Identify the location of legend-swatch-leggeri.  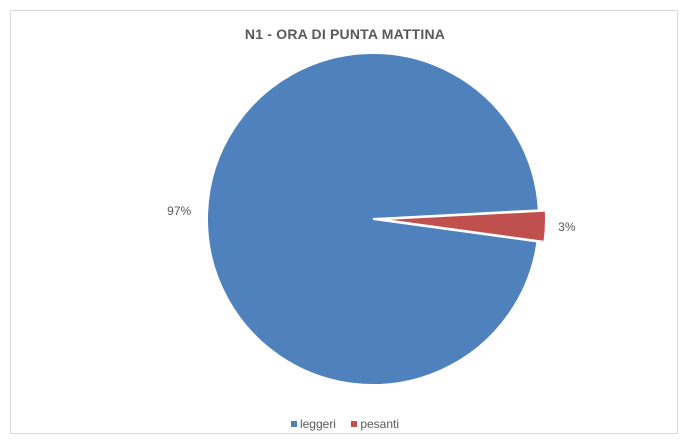
(293, 424).